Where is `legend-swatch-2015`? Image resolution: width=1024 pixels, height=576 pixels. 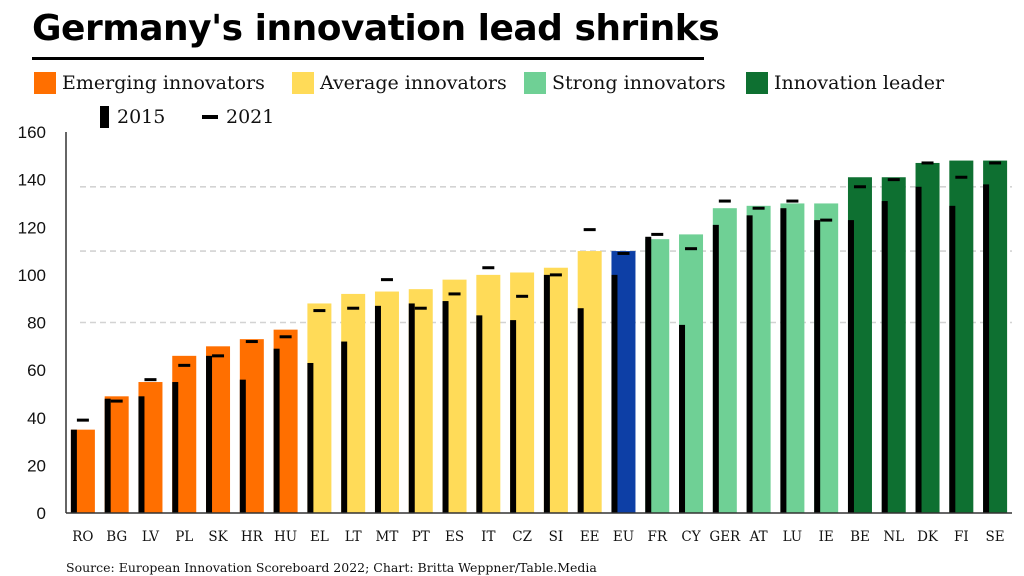 legend-swatch-2015 is located at coordinates (104, 117).